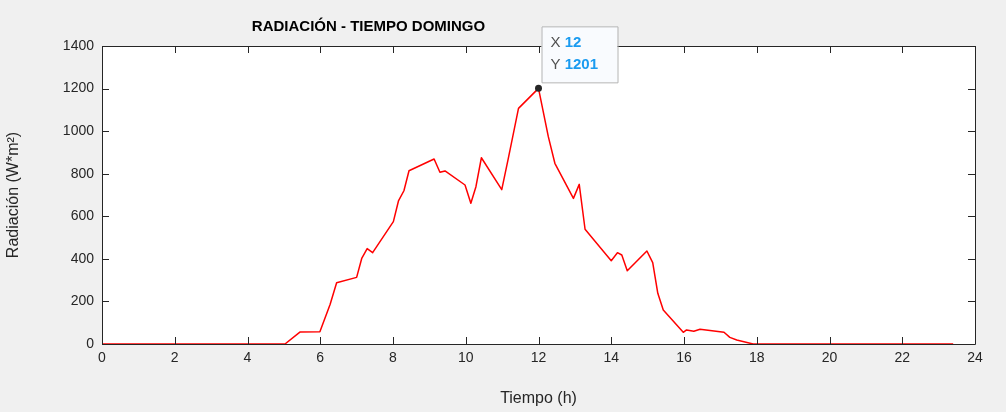 The height and width of the screenshot is (412, 1006). Describe the element at coordinates (756, 357) in the screenshot. I see `x-tick-label: 18` at that location.